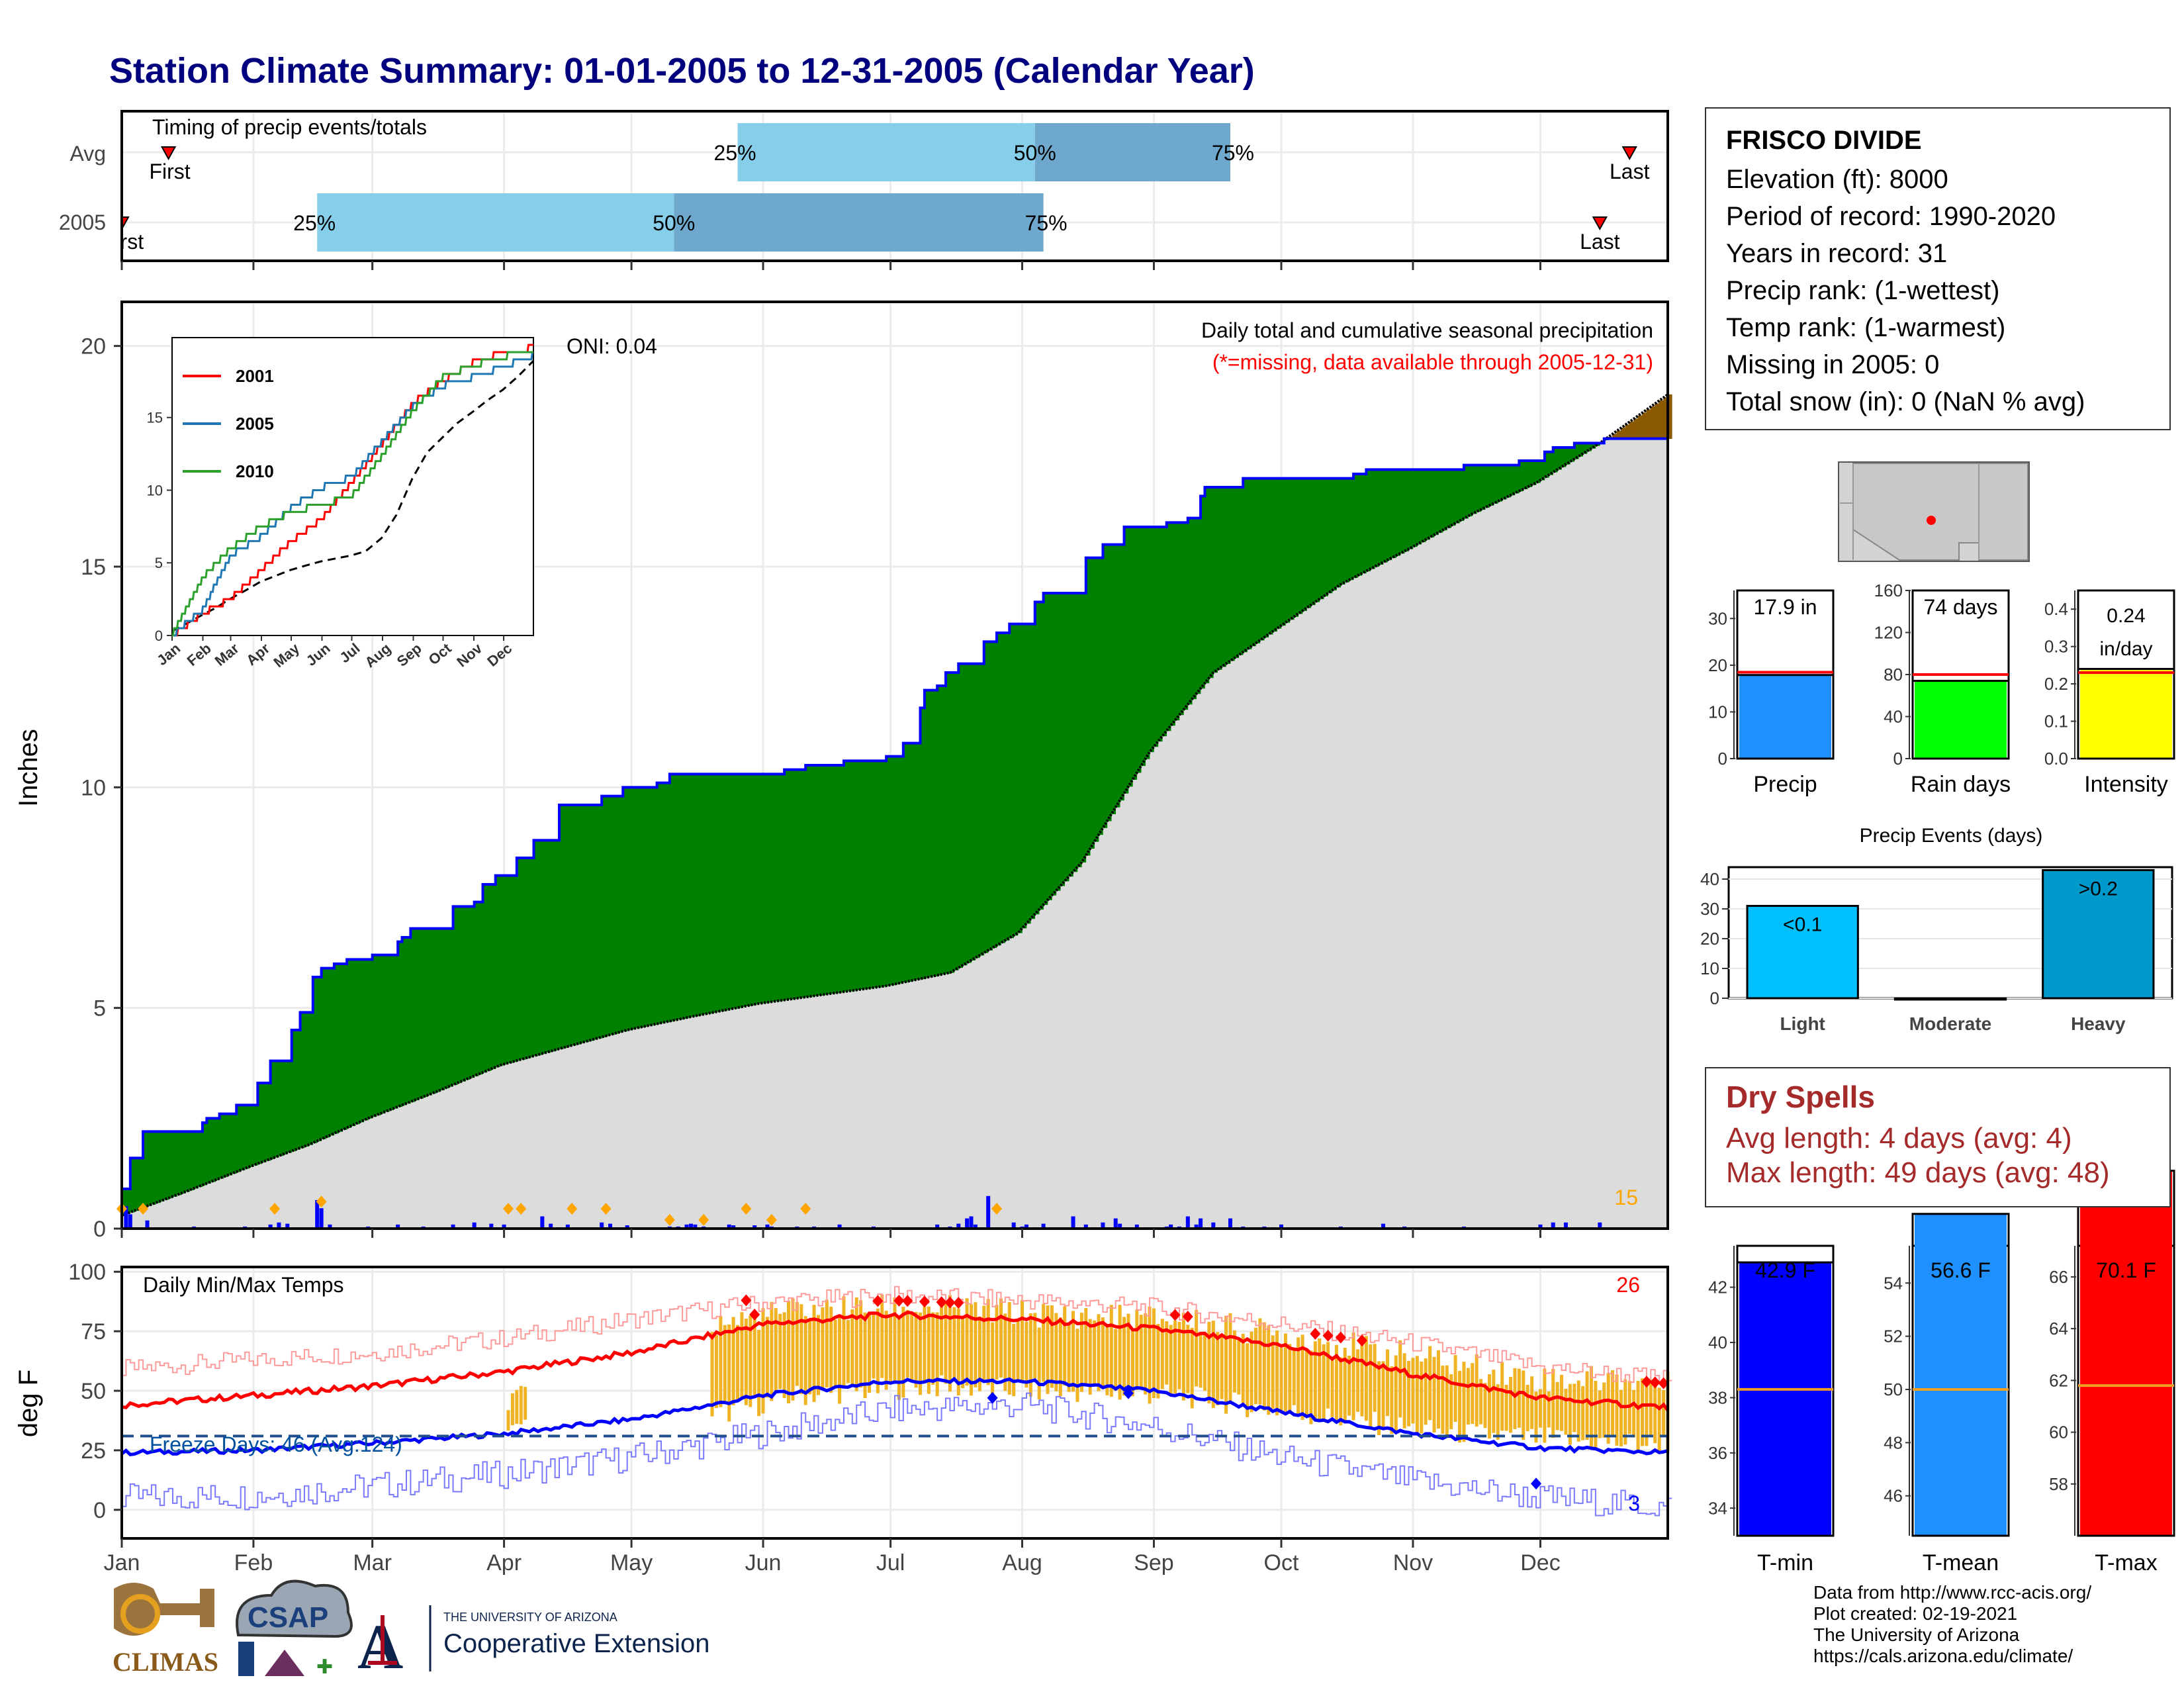 The image size is (2184, 1688). What do you see at coordinates (276, 1444) in the screenshot?
I see `freeze-days-label: Freeze Days: 46 (Avg:124)` at bounding box center [276, 1444].